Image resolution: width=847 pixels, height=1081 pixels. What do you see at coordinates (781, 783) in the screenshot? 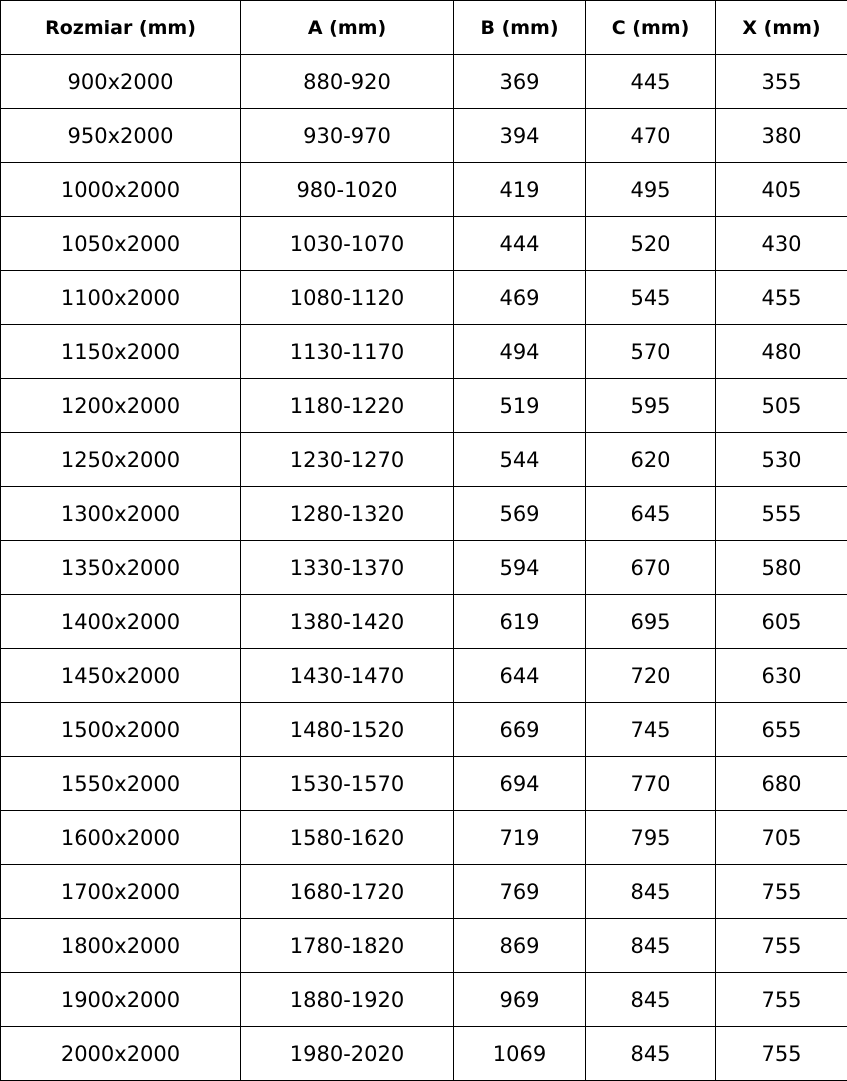
I see `cell-x: 680` at bounding box center [781, 783].